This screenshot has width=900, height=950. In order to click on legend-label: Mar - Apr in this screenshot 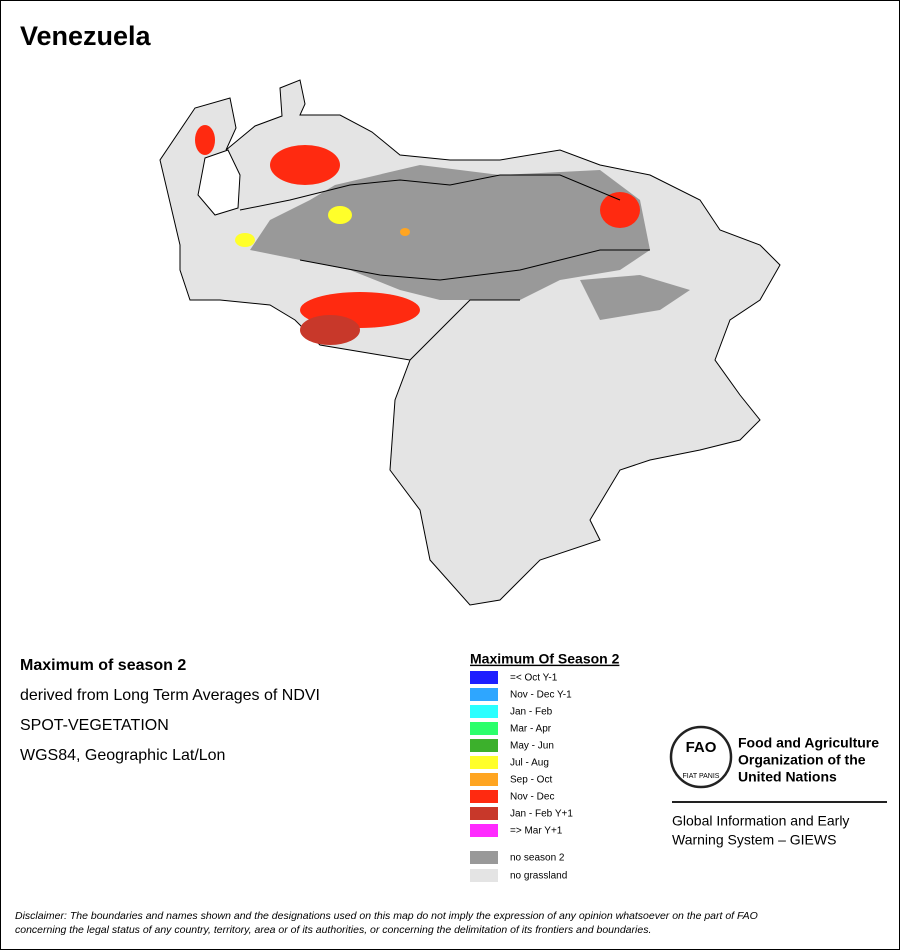, I will do `click(531, 729)`.